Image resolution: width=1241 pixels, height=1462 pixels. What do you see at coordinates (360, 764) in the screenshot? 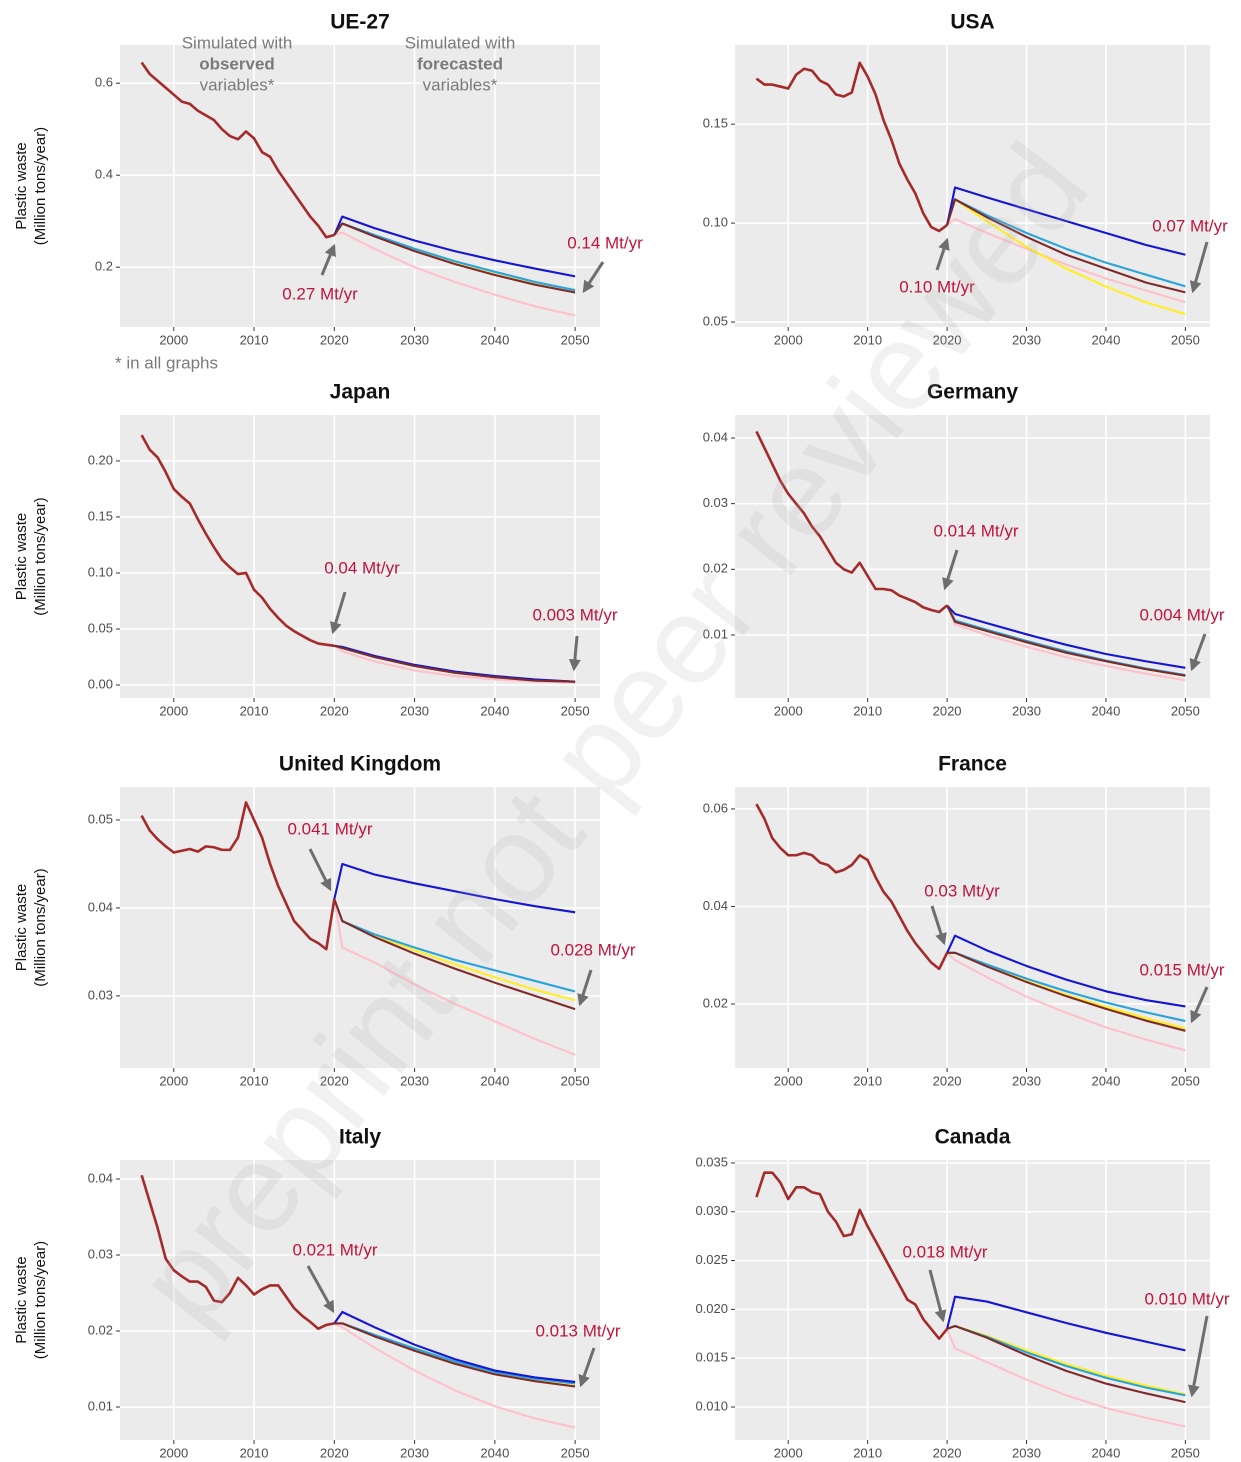
I see `chart-title: United Kingdom` at bounding box center [360, 764].